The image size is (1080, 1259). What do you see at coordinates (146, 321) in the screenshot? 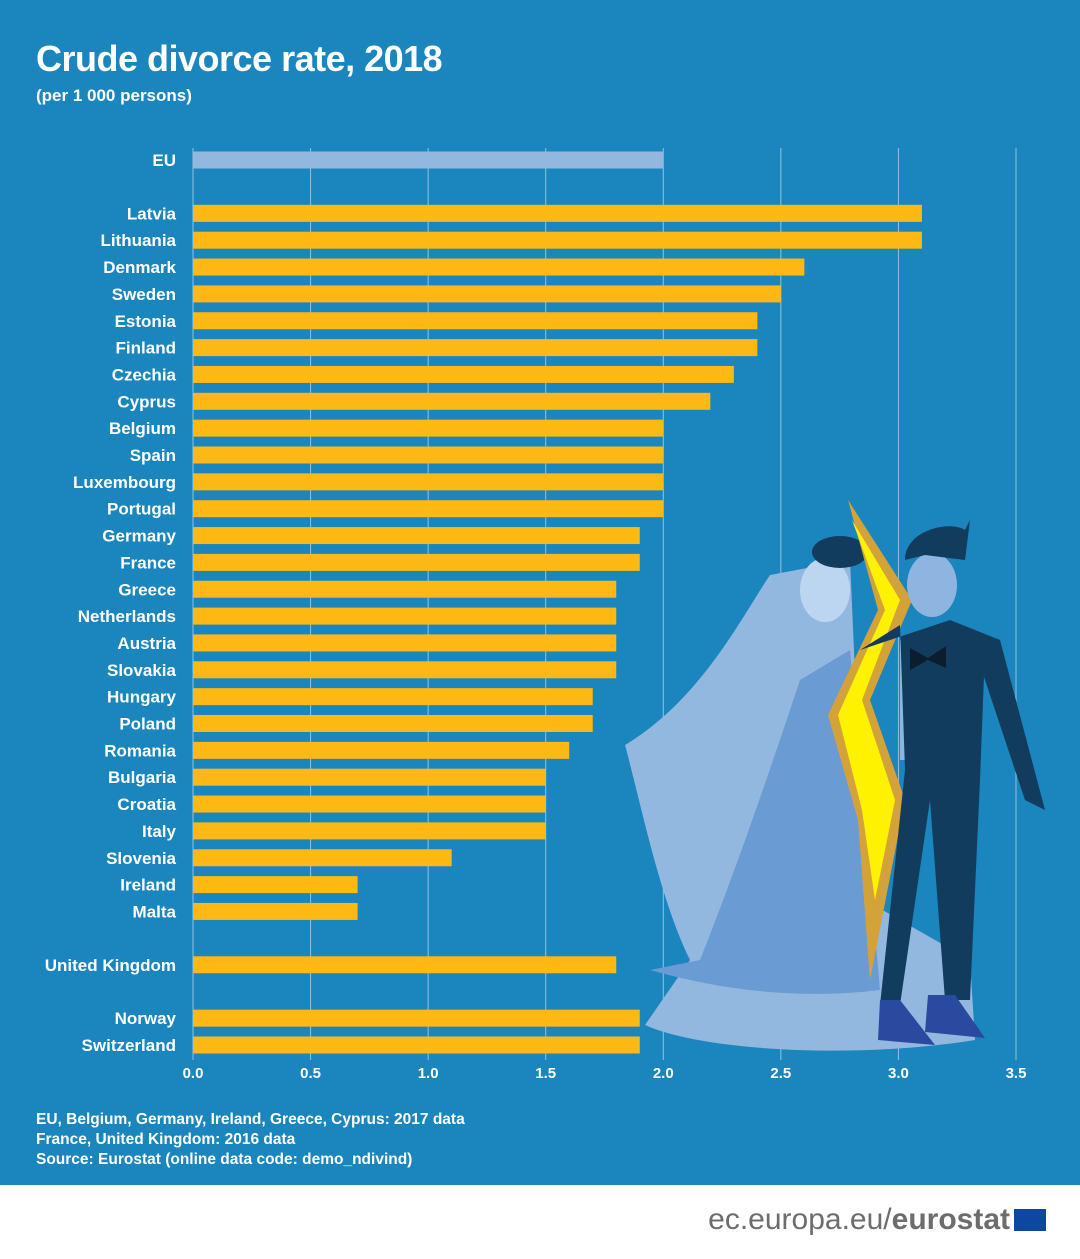
I see `category-label: Estonia` at bounding box center [146, 321].